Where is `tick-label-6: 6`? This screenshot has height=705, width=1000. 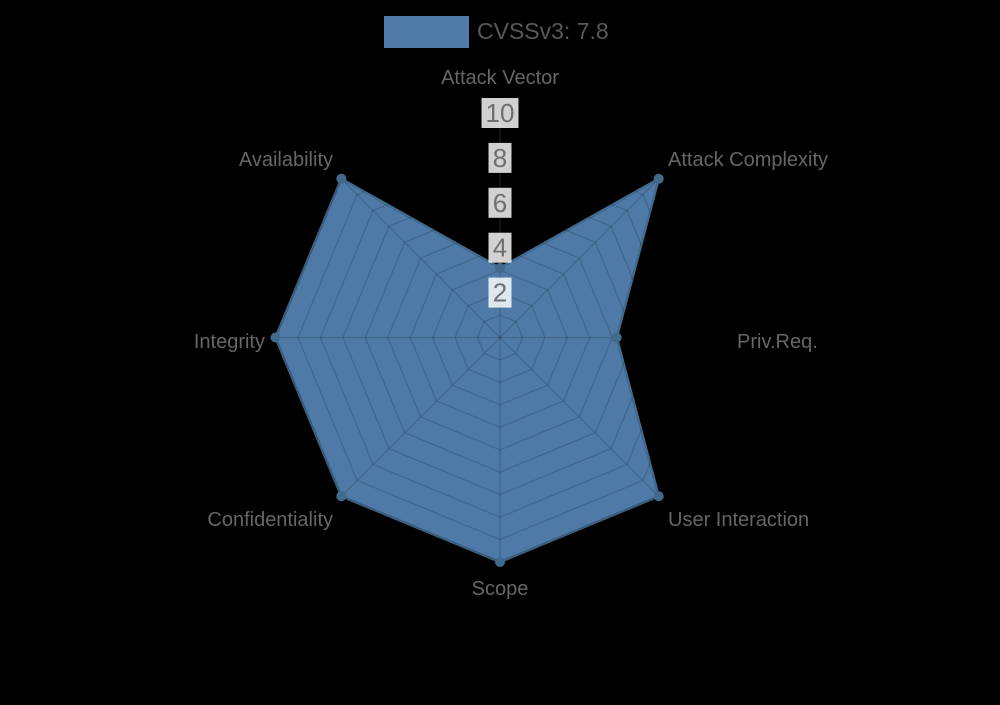
tick-label-6: 6 is located at coordinates (500, 203).